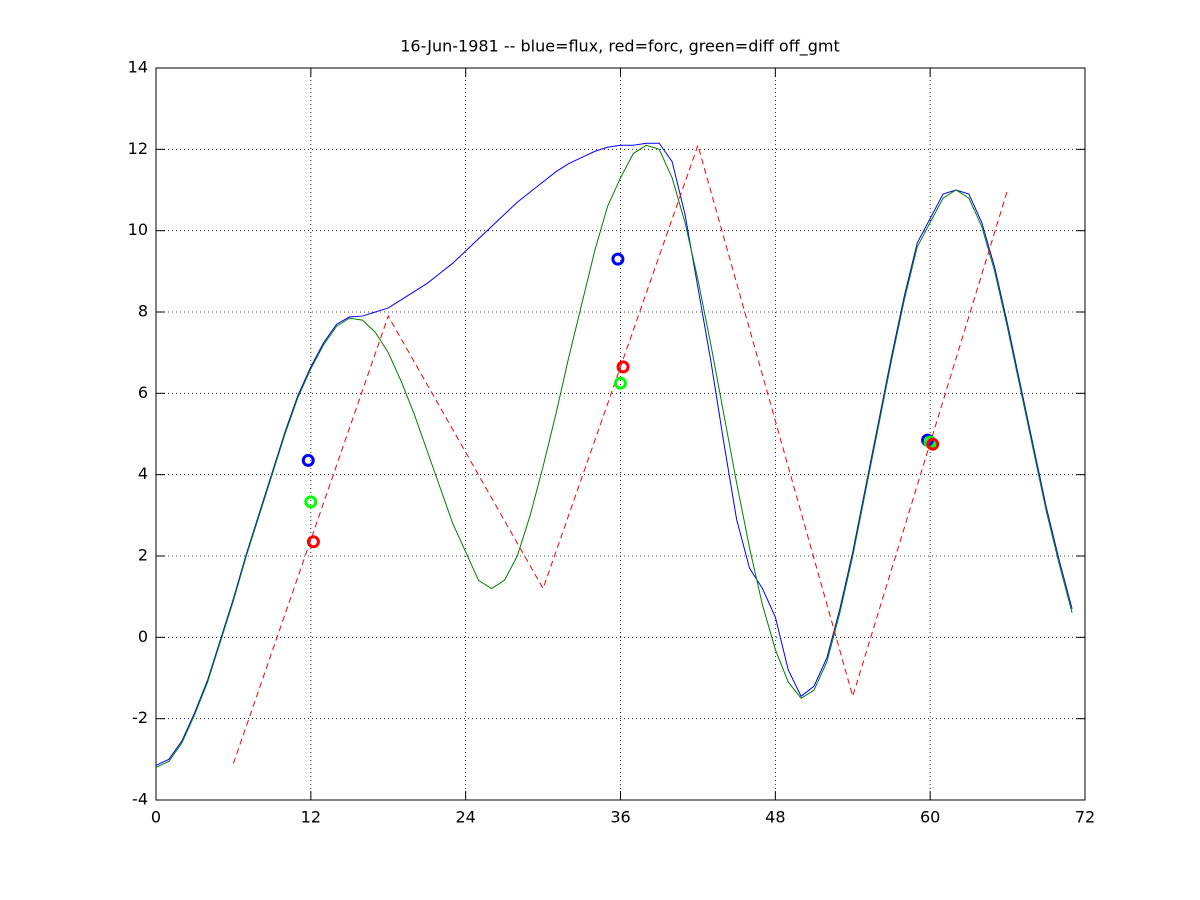 The width and height of the screenshot is (1200, 900). I want to click on y-tick-label: -4, so click(140, 799).